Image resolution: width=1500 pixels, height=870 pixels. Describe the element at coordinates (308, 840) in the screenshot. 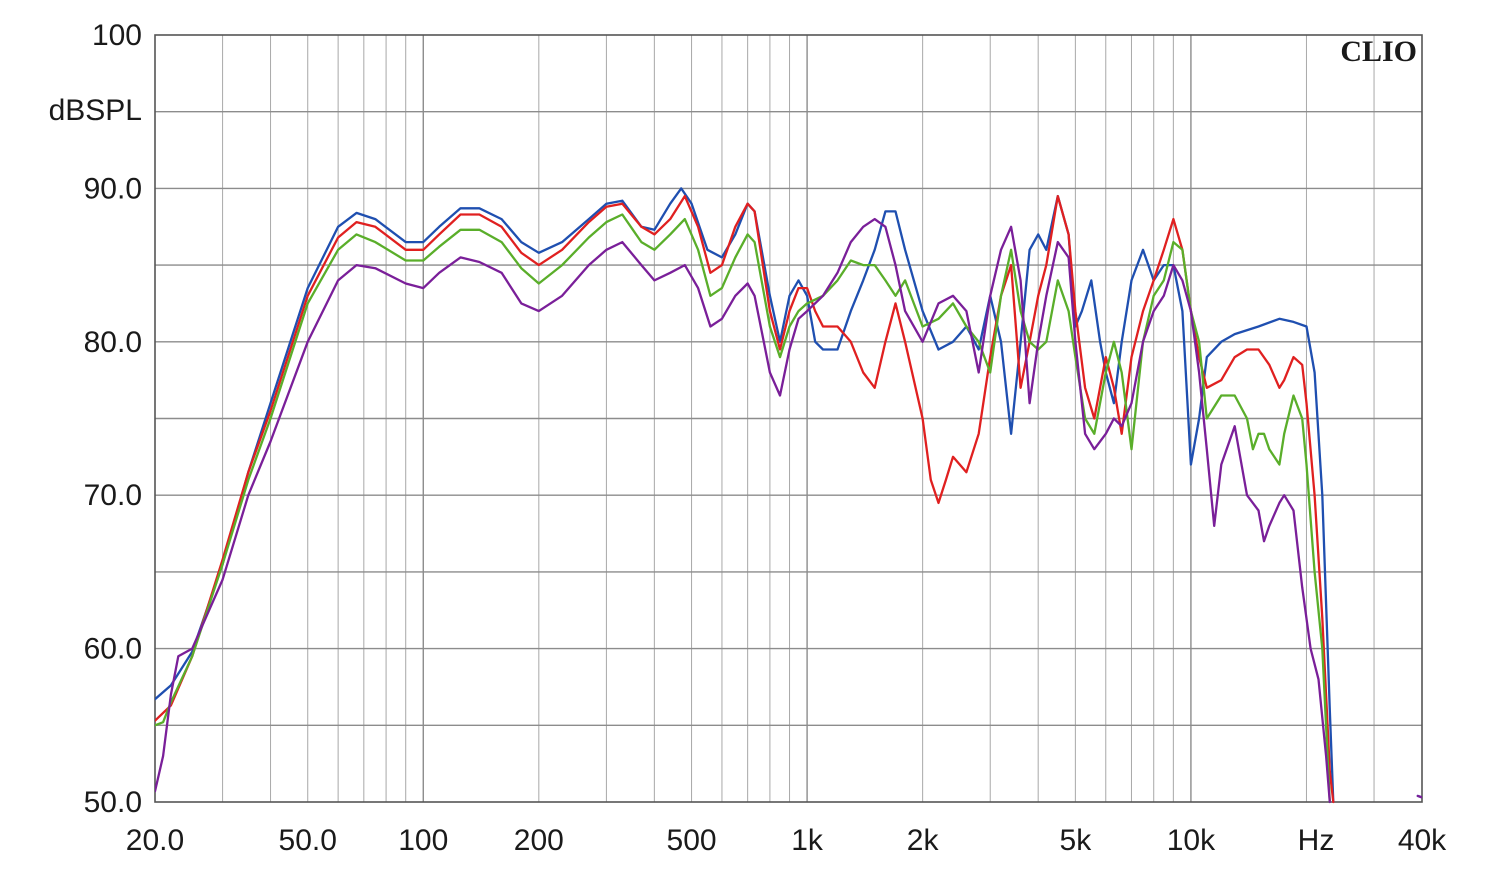

I see `x-tick-label: 50.0` at that location.